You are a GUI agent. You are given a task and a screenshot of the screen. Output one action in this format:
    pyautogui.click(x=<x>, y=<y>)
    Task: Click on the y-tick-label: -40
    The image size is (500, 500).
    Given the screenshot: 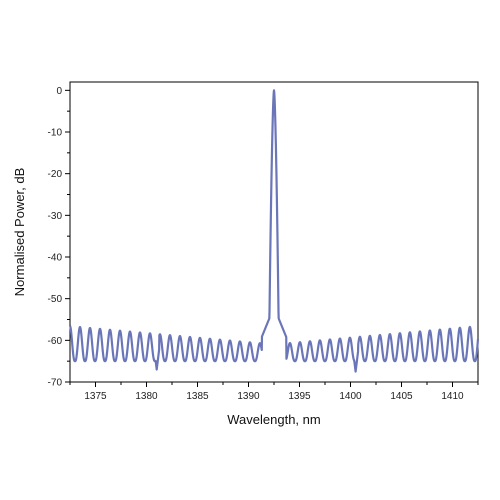 What is the action you would take?
    pyautogui.click(x=55, y=258)
    